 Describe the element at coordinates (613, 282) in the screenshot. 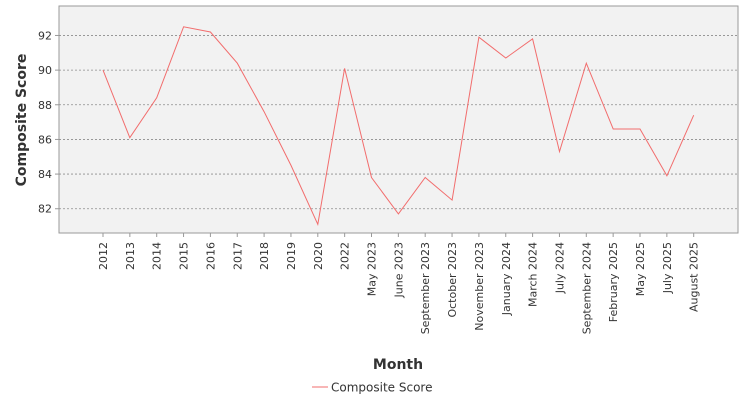

I see `x-tick-label: February 2025` at that location.